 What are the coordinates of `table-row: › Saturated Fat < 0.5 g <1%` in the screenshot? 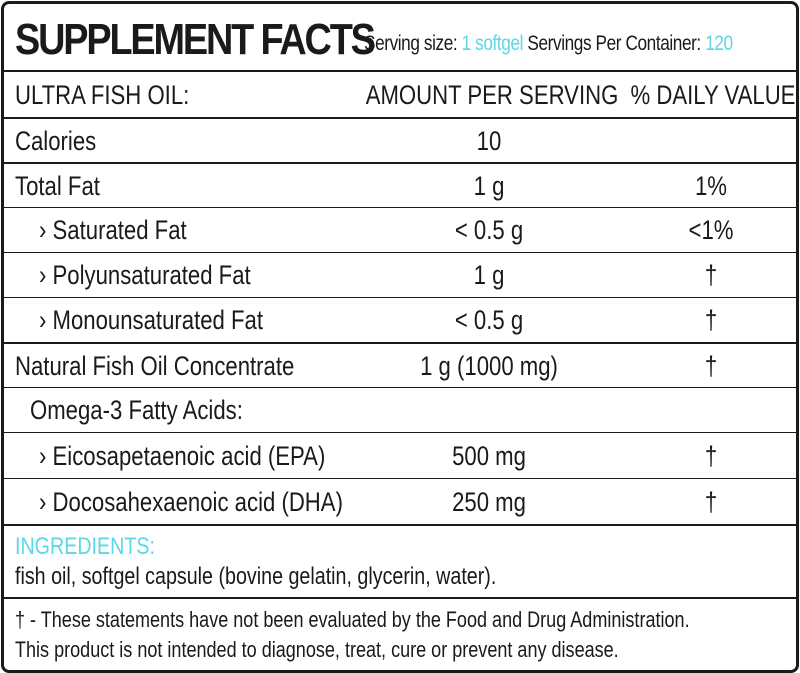 It's located at (400, 230).